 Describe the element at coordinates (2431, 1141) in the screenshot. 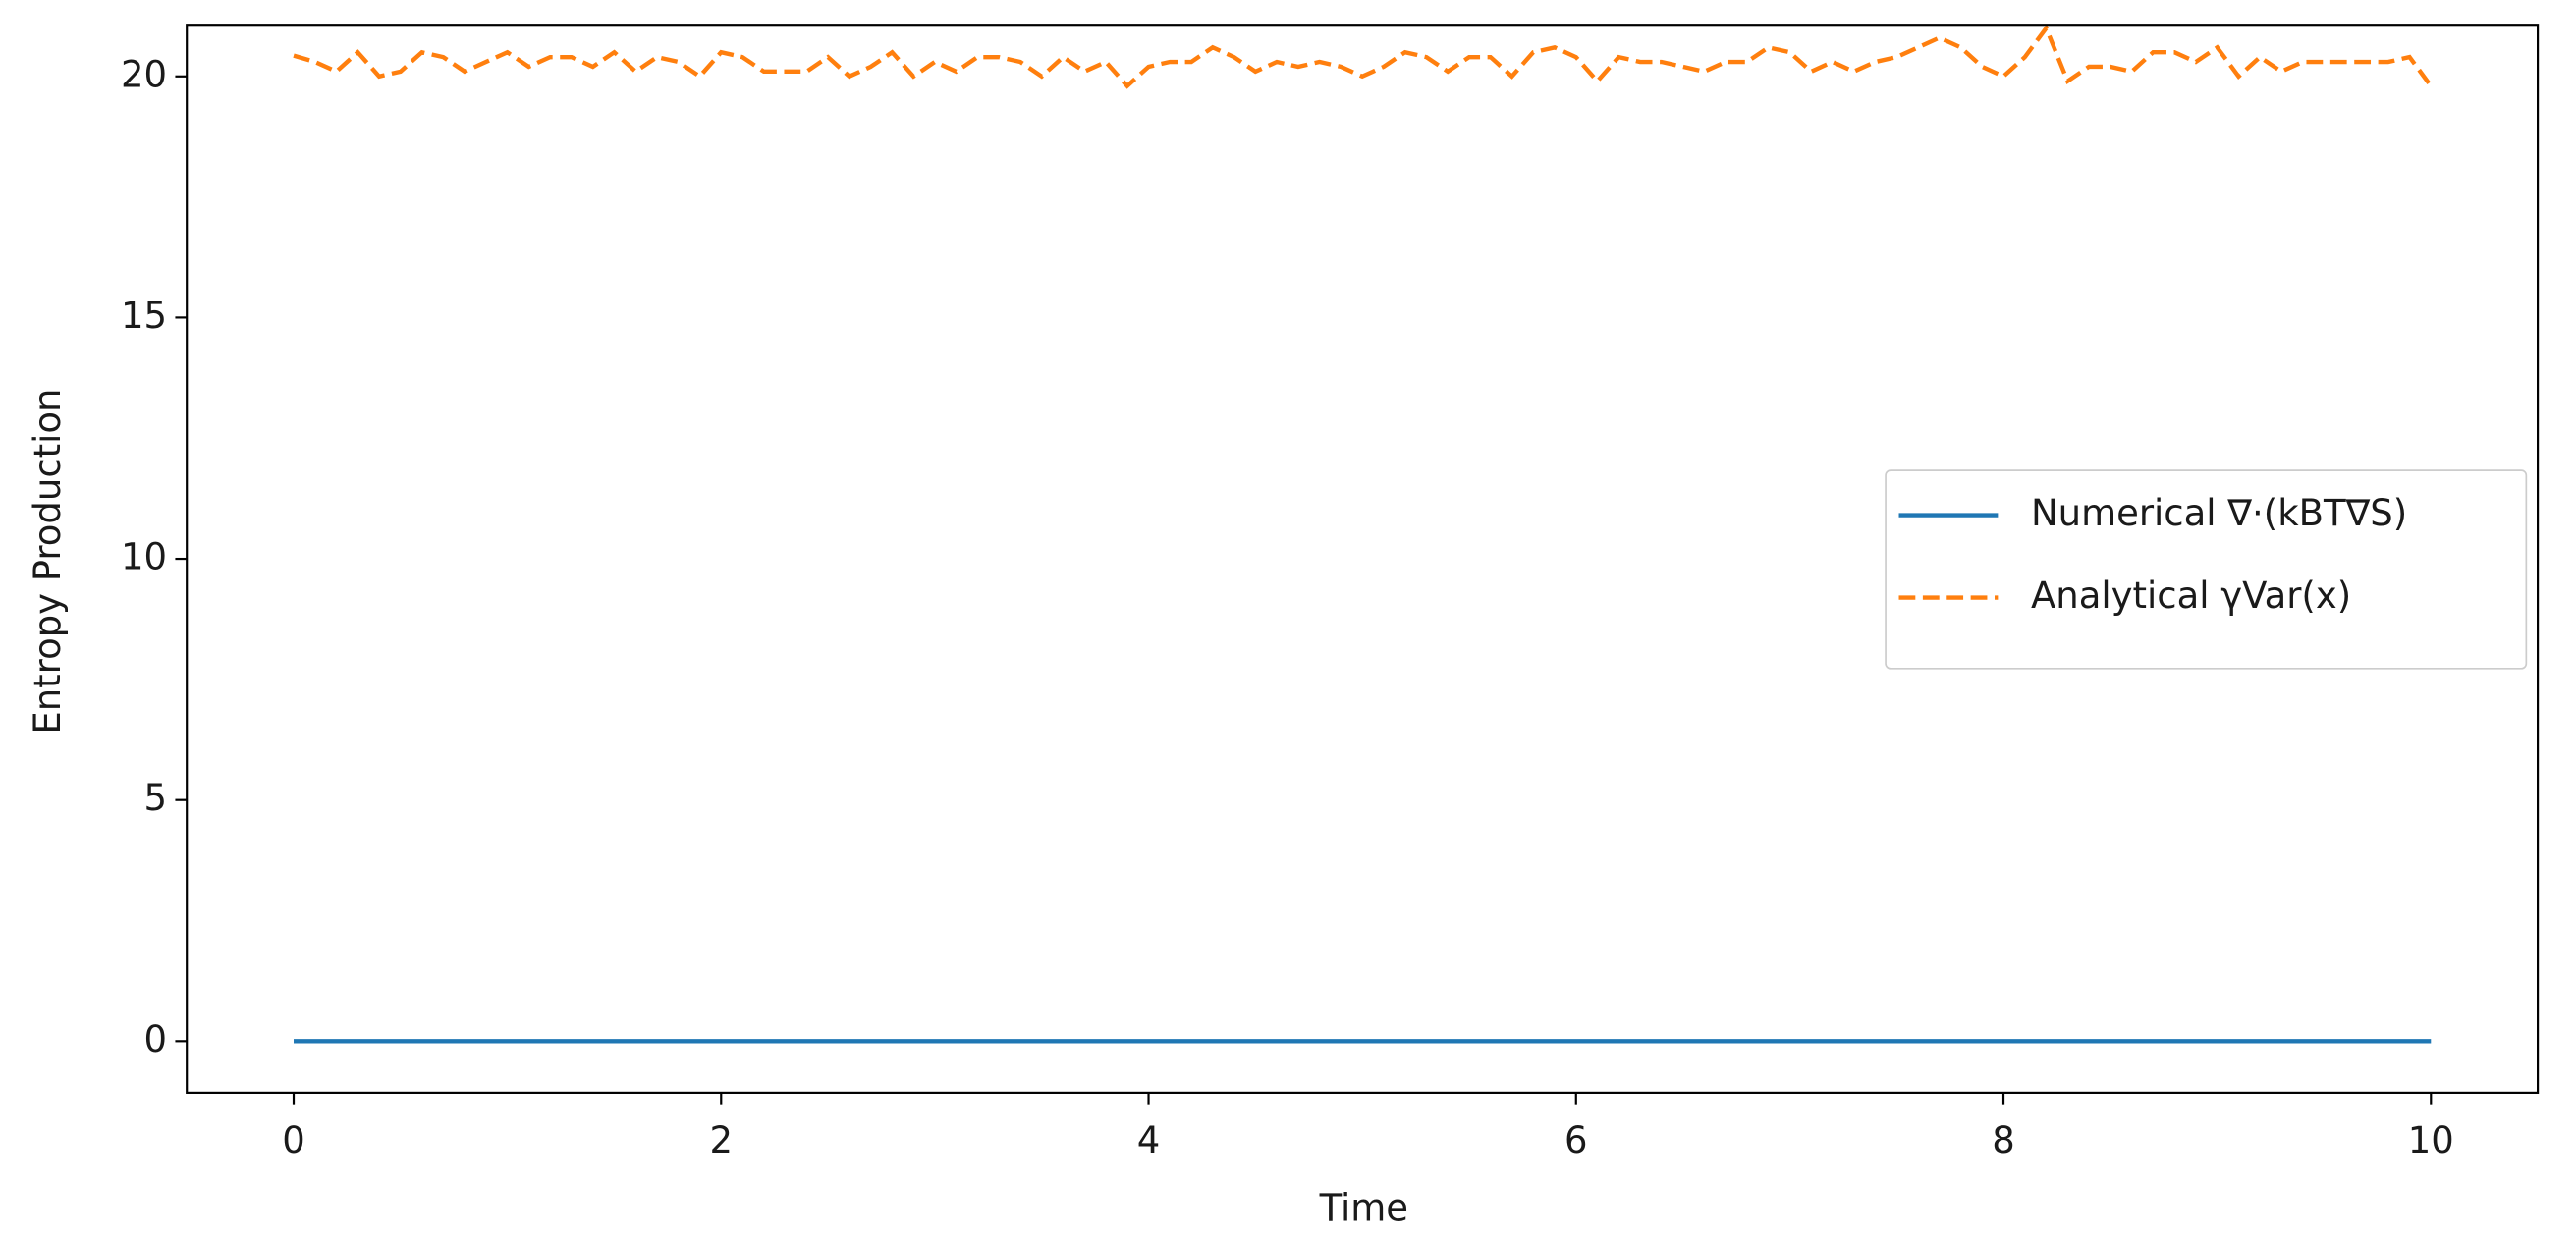

I see `x-tick-label: 10` at that location.